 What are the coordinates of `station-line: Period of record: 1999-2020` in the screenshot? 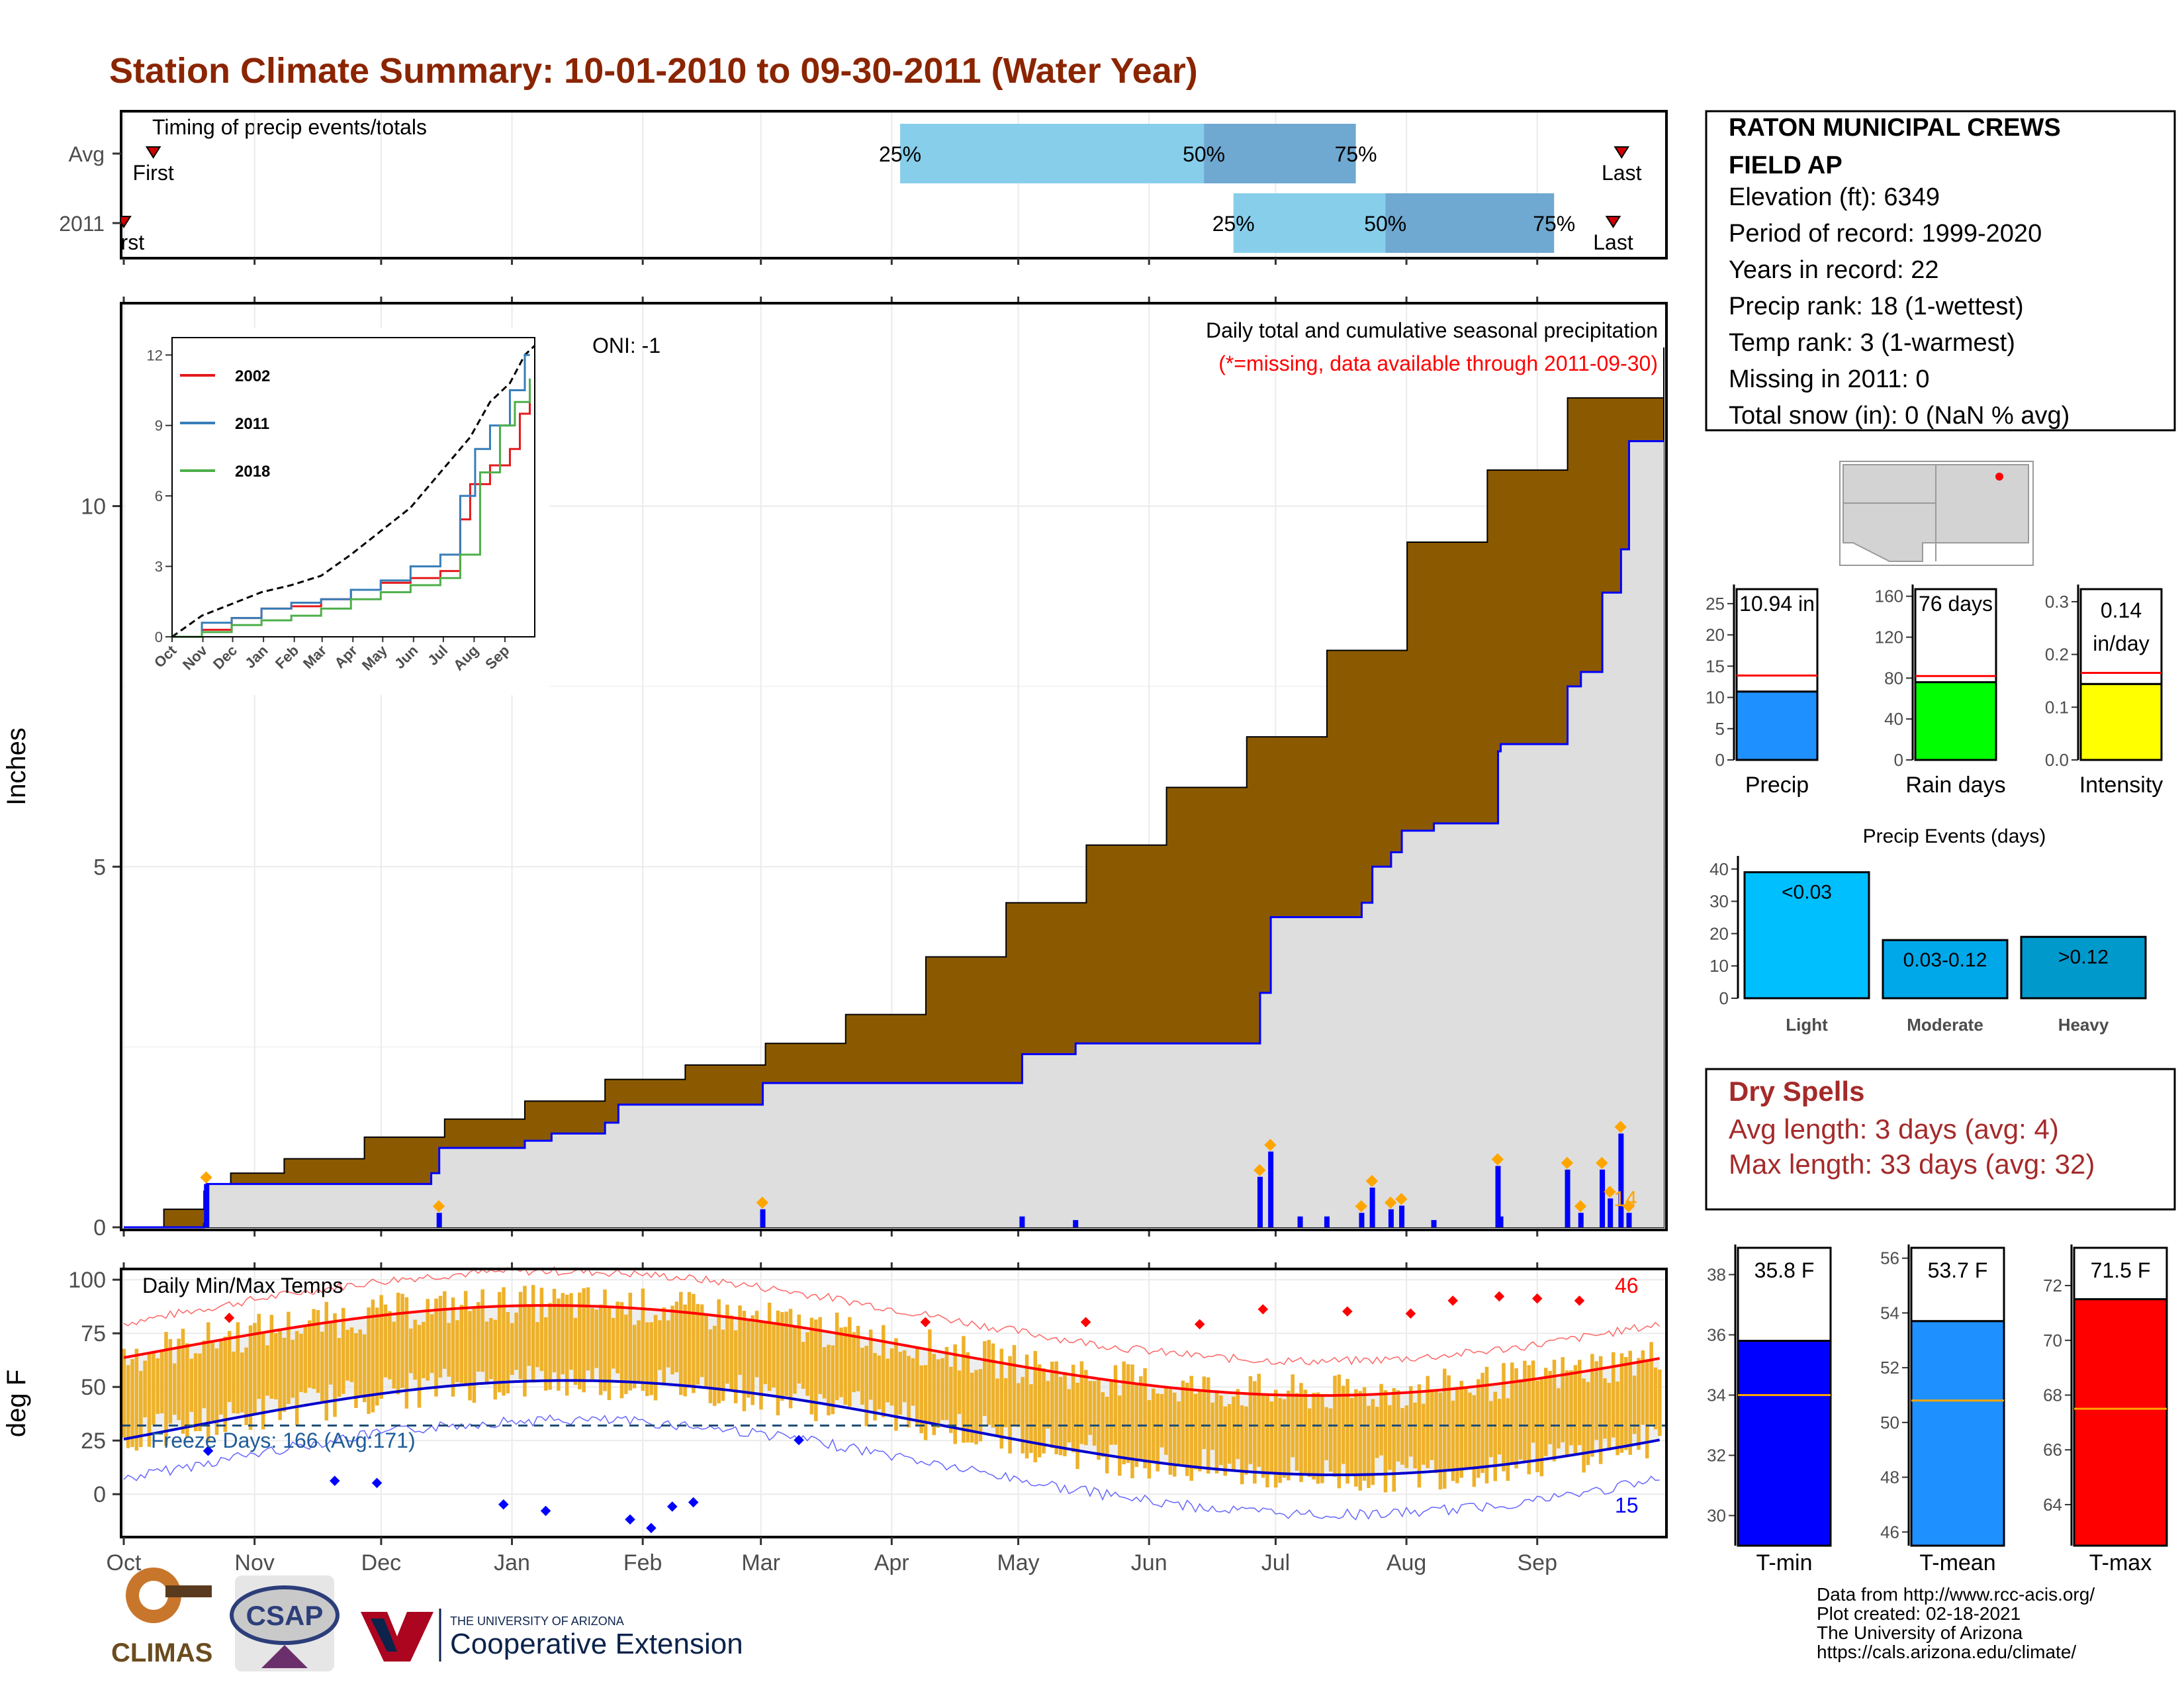 It's located at (1885, 234).